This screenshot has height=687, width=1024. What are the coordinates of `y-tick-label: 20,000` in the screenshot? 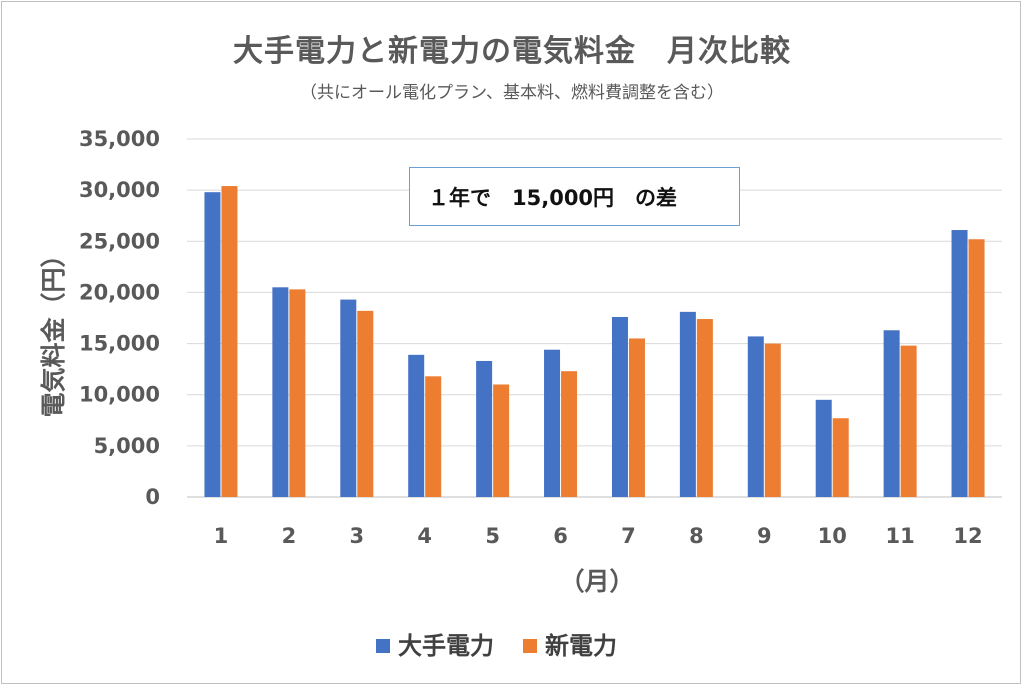 It's located at (119, 292).